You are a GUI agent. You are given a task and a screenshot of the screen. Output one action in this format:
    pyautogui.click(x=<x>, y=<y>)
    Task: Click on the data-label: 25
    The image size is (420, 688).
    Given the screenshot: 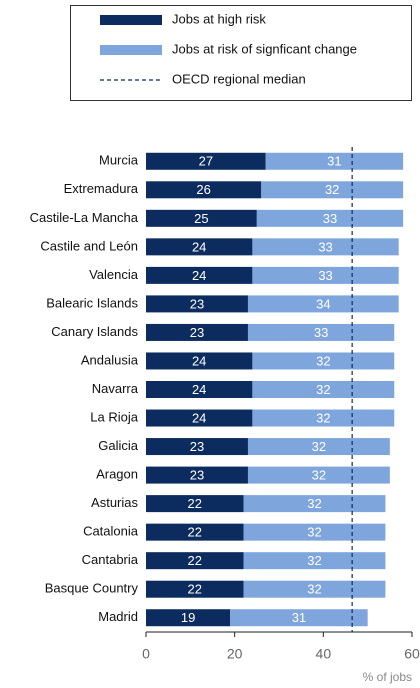 What is the action you would take?
    pyautogui.click(x=201, y=218)
    